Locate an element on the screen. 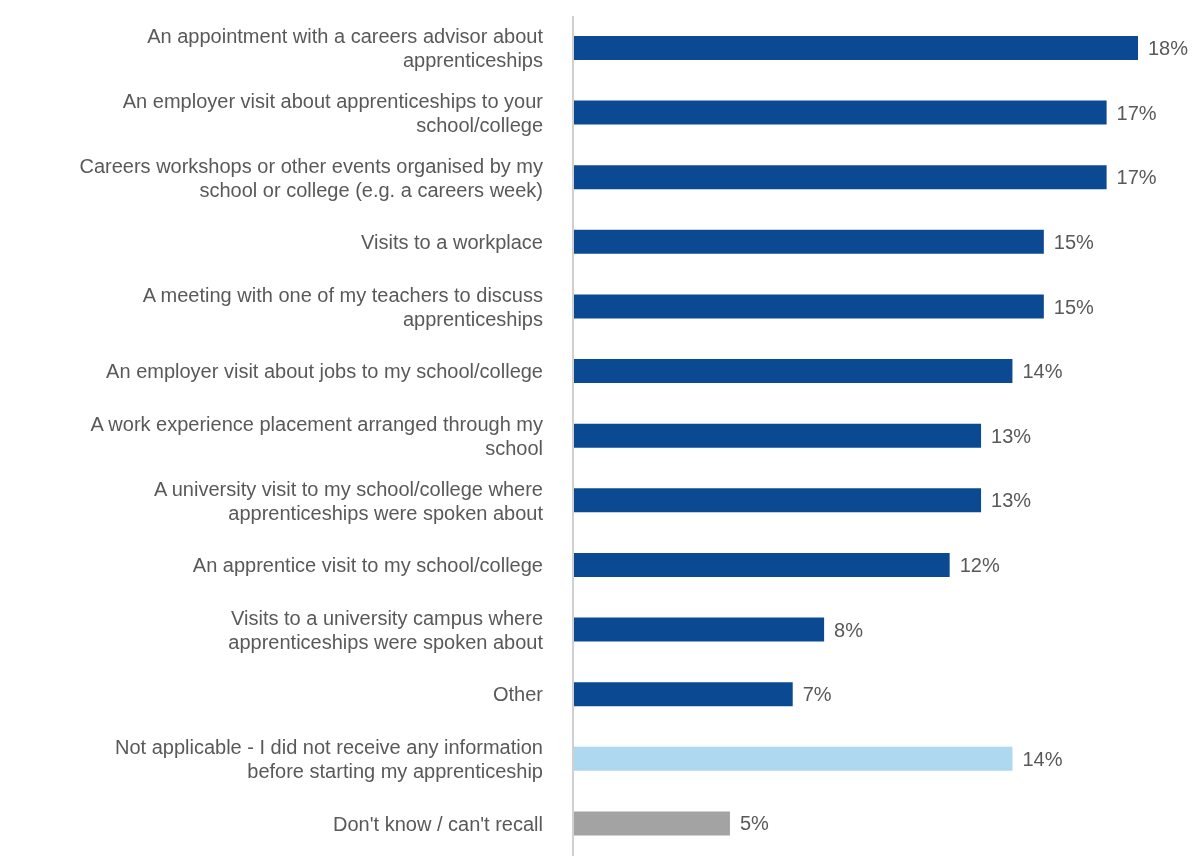 Image resolution: width=1202 pixels, height=856 pixels. y-tick-label: An employer visit about apprenticeships to your school/college is located at coordinates (333, 112).